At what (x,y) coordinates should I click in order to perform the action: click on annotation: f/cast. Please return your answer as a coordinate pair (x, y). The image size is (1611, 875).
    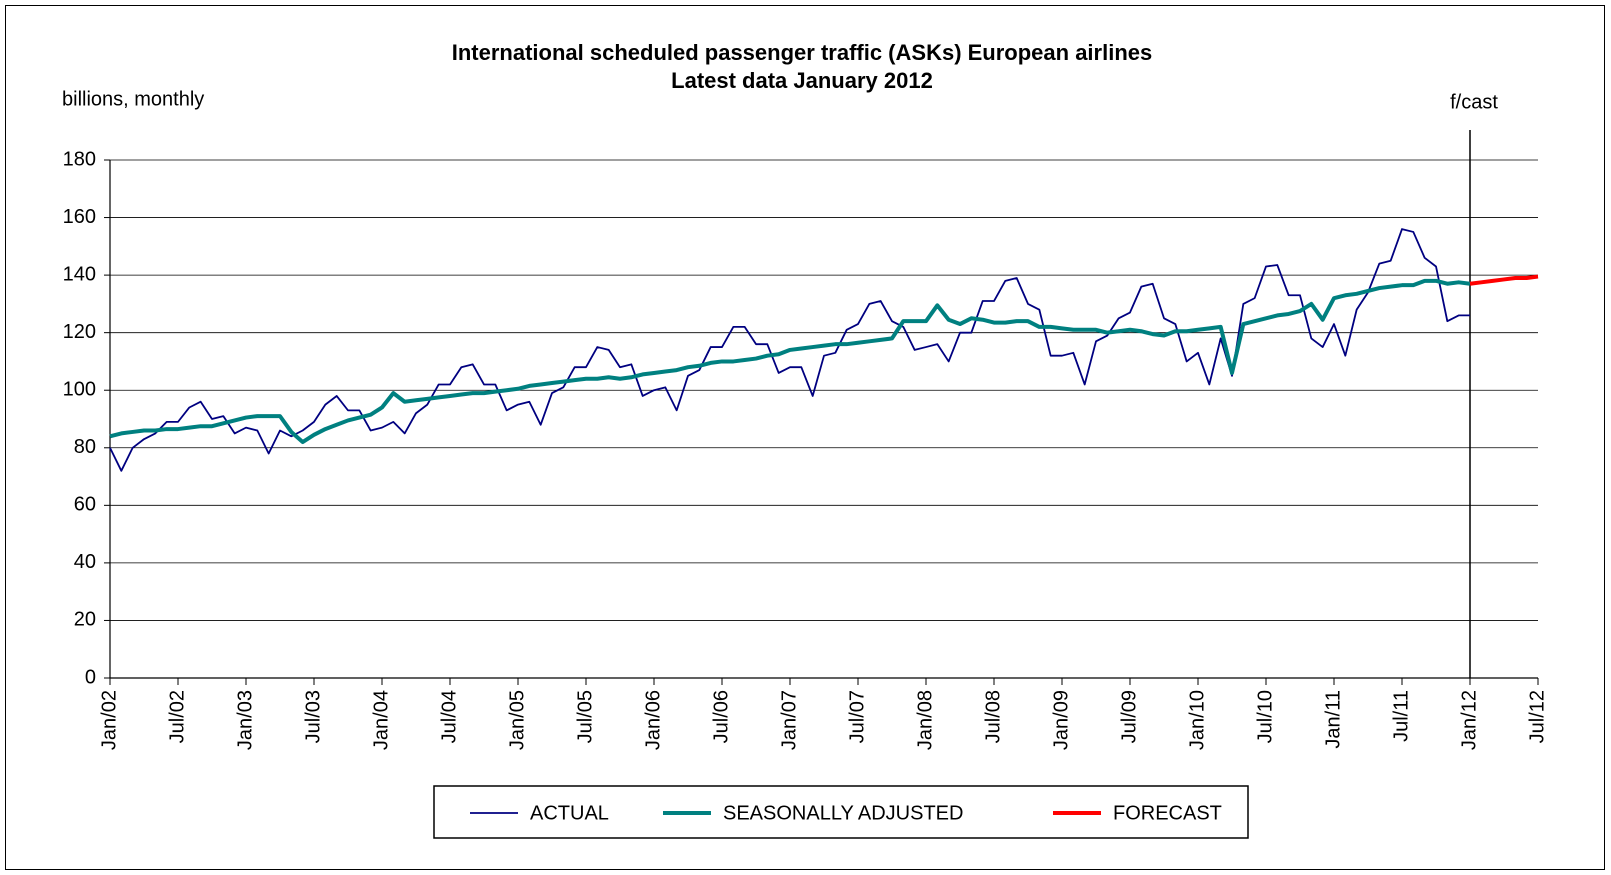
    Looking at the image, I should click on (1474, 102).